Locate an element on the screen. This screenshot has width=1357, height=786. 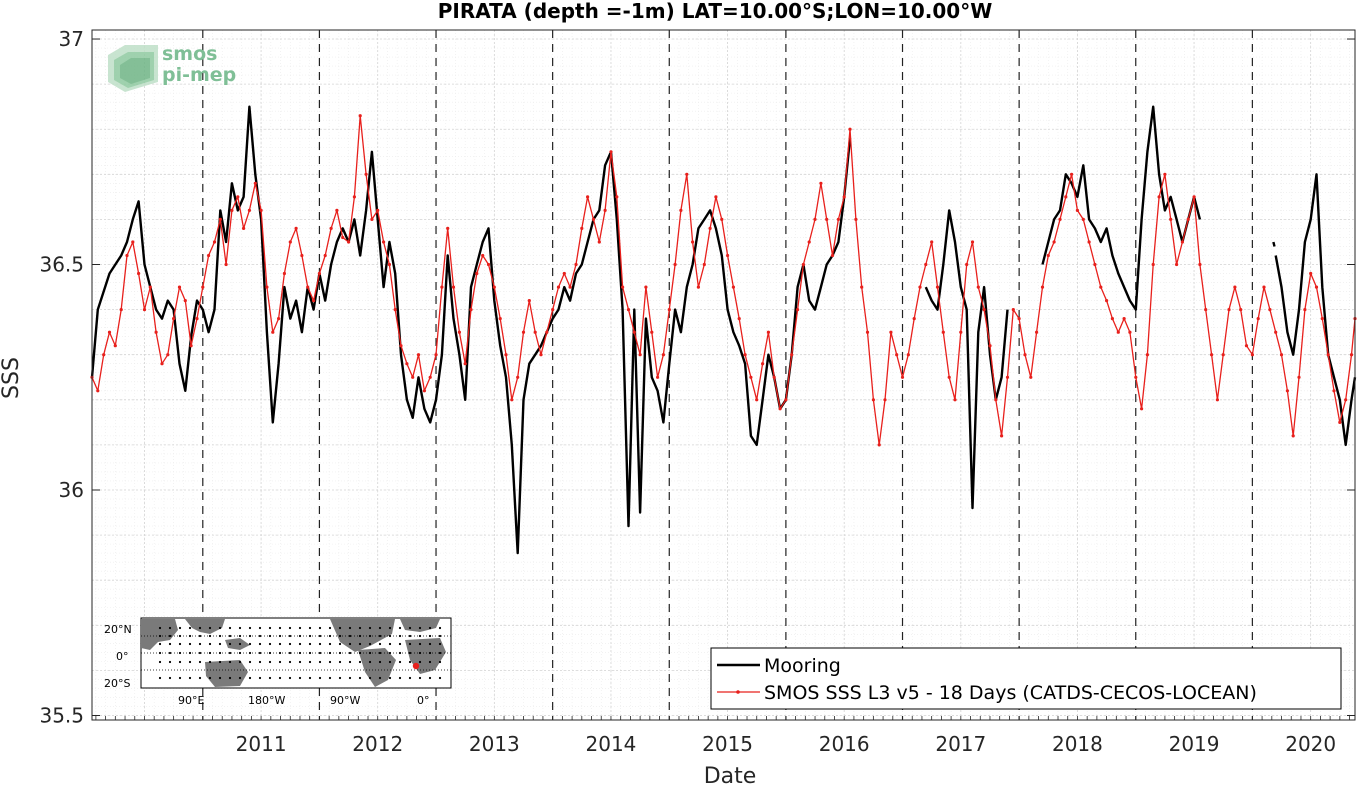
legend-label-mooring: Mooring is located at coordinates (802, 666).